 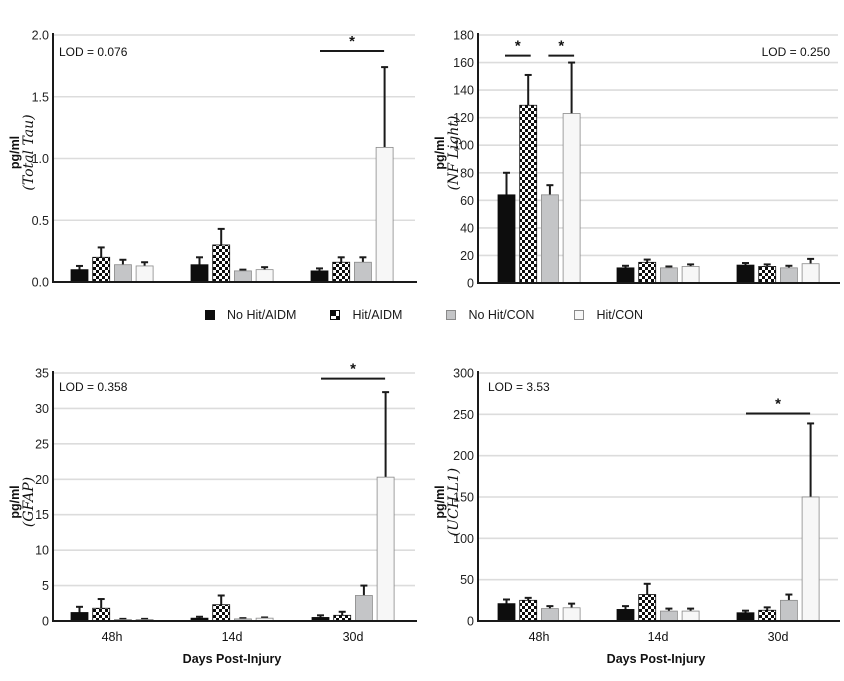 I want to click on legend: No Hit/AIDM Hit/AIDM No Hit/CON Hit/CON, so click(x=441, y=315).